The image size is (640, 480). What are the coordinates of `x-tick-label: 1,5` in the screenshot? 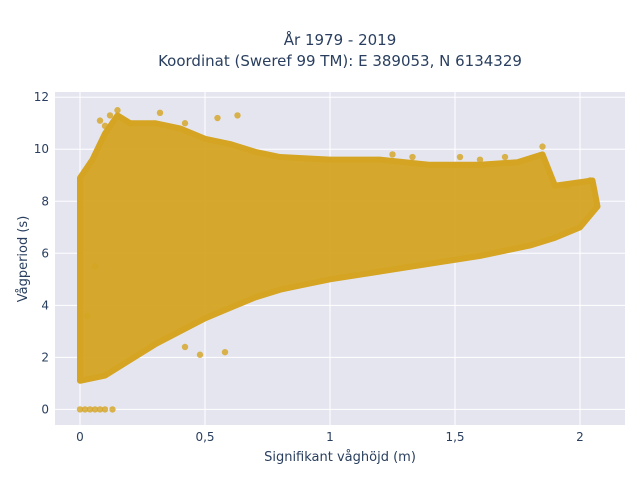 It's located at (454, 437).